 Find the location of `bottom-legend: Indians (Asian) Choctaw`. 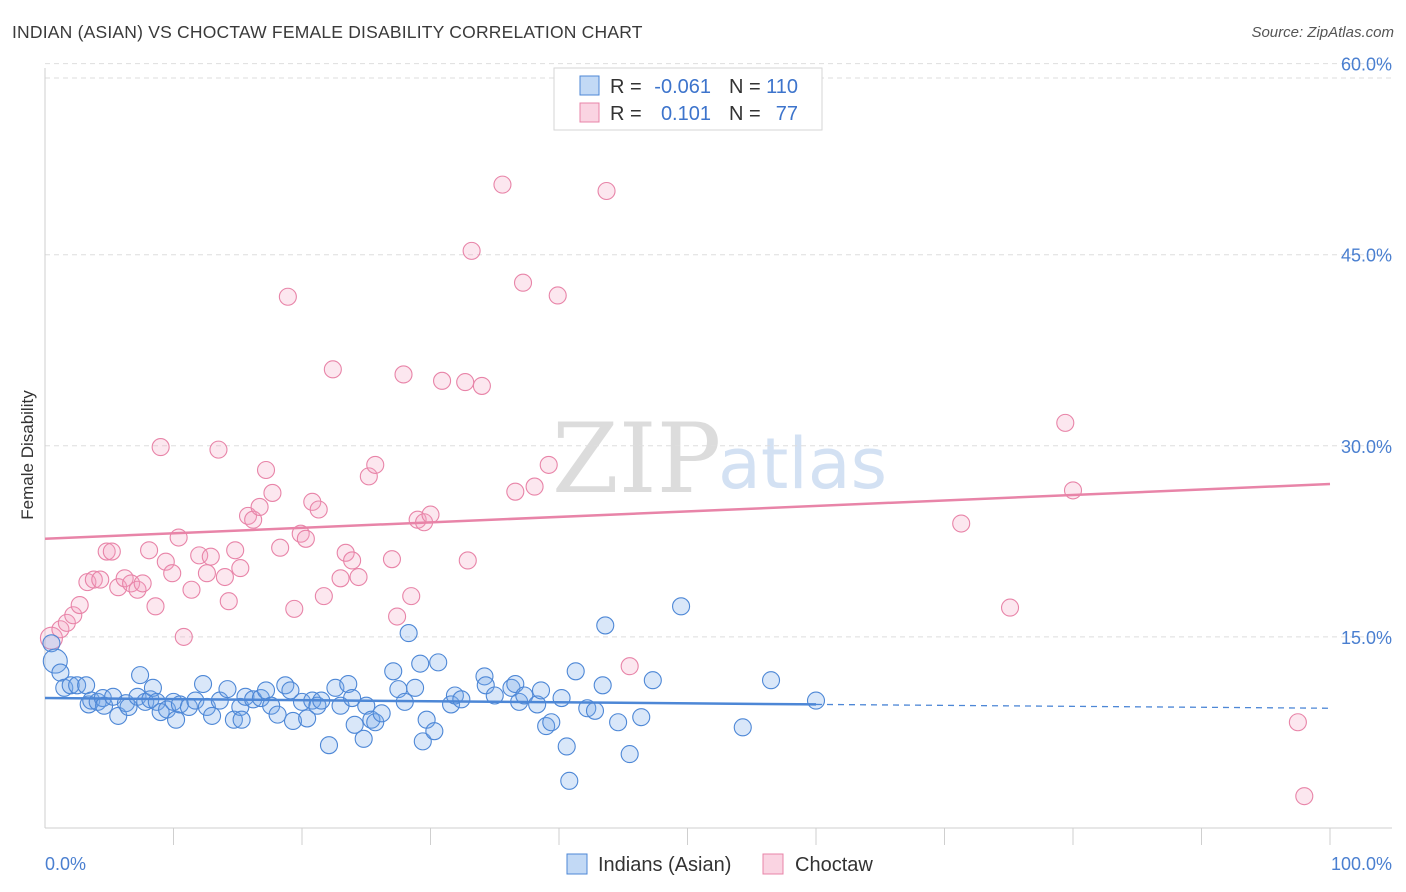

bottom-legend: Indians (Asian) Choctaw is located at coordinates (719, 864).